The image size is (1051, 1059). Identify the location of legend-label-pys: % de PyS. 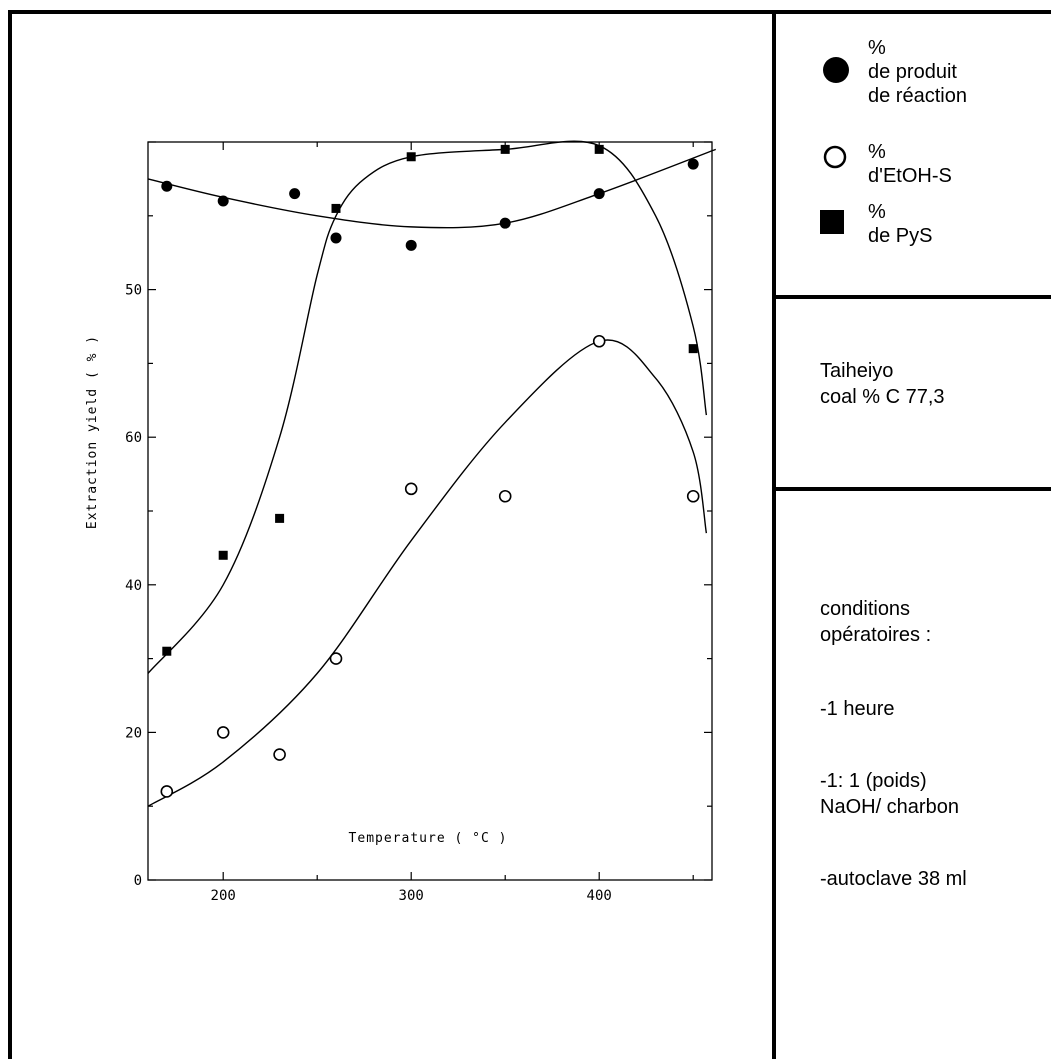
(900, 224).